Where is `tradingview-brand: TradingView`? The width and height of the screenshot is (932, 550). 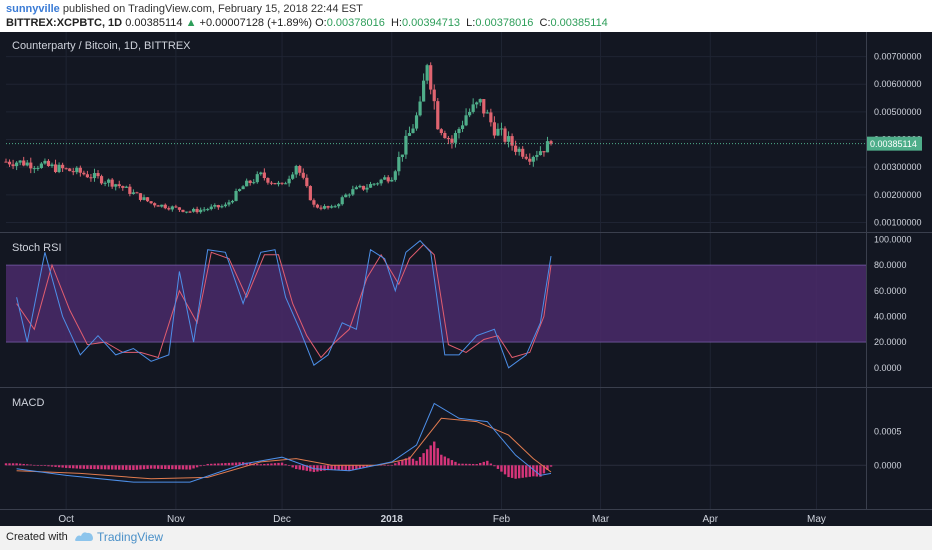
tradingview-brand: TradingView is located at coordinates (130, 537).